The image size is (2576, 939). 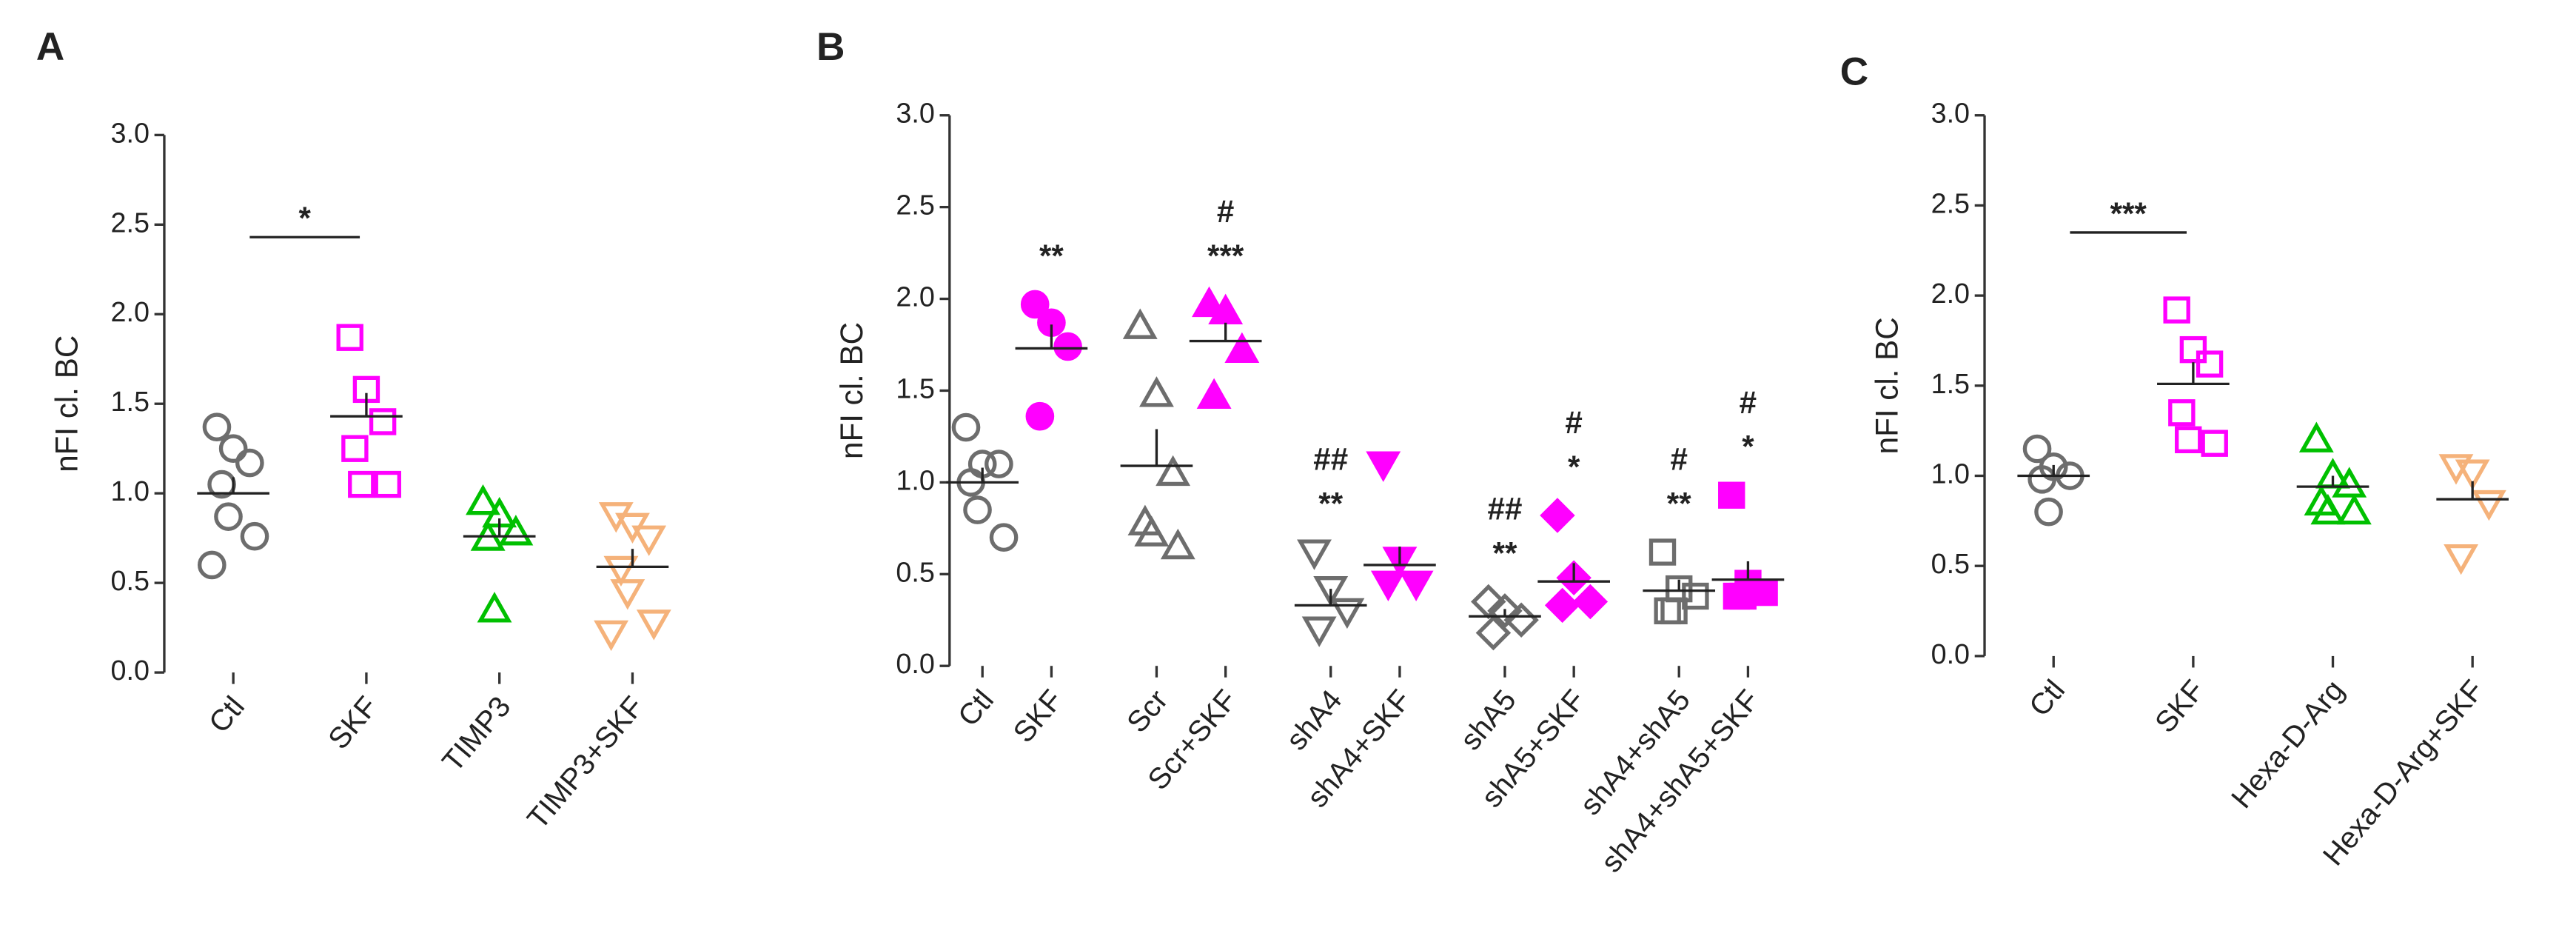 I want to click on y-tick-label: 2.0, so click(x=1950, y=293).